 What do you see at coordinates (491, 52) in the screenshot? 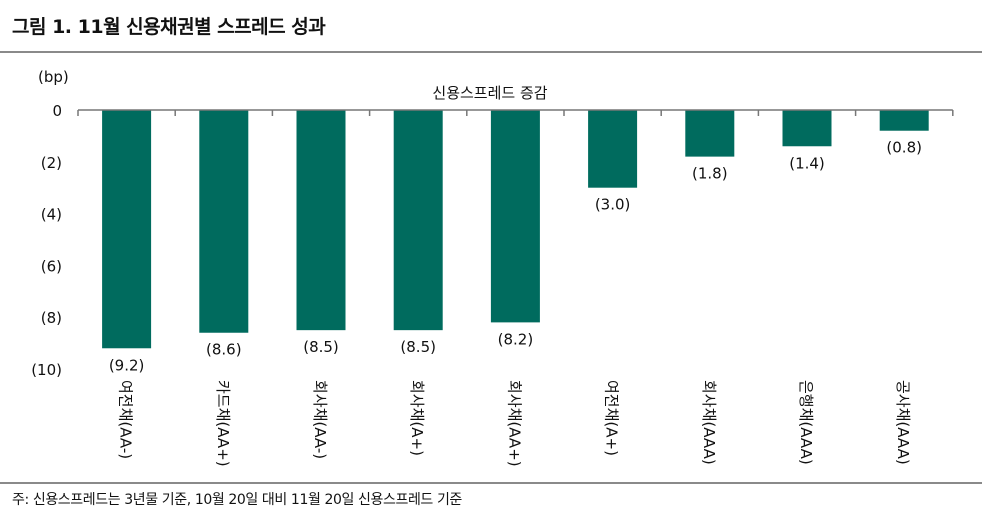
I see `title-divider` at bounding box center [491, 52].